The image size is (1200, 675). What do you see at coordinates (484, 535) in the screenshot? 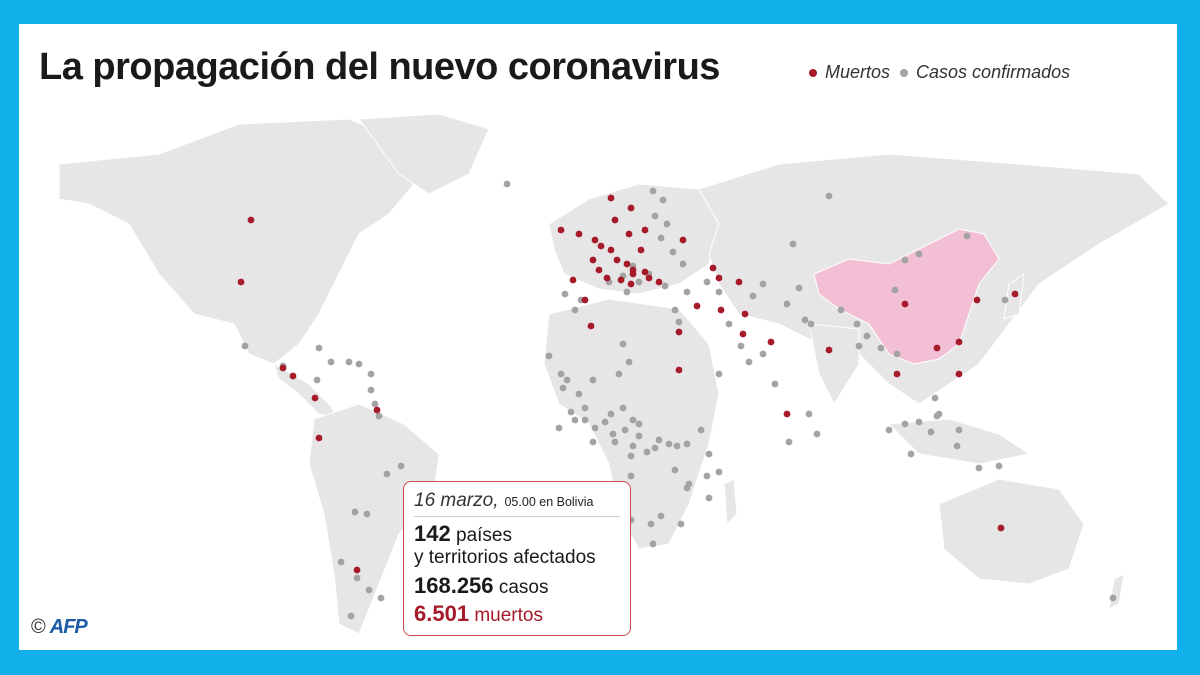
I see `countries-text-1: países` at bounding box center [484, 535].